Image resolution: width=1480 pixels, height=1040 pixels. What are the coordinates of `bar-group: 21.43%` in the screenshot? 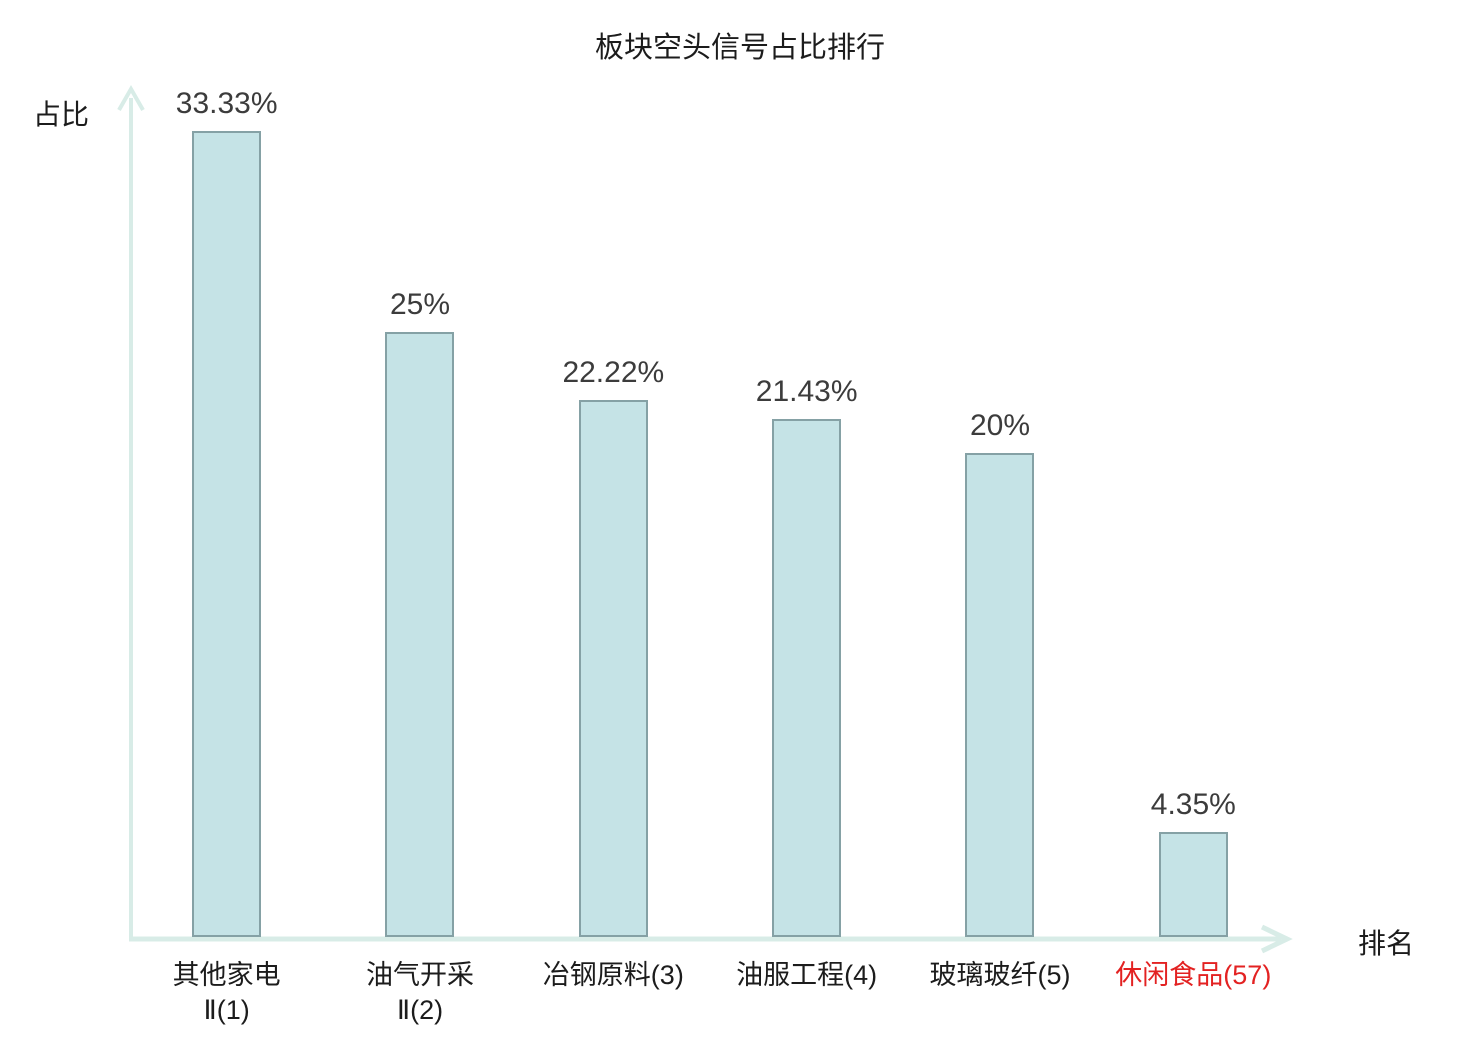 It's located at (806, 511).